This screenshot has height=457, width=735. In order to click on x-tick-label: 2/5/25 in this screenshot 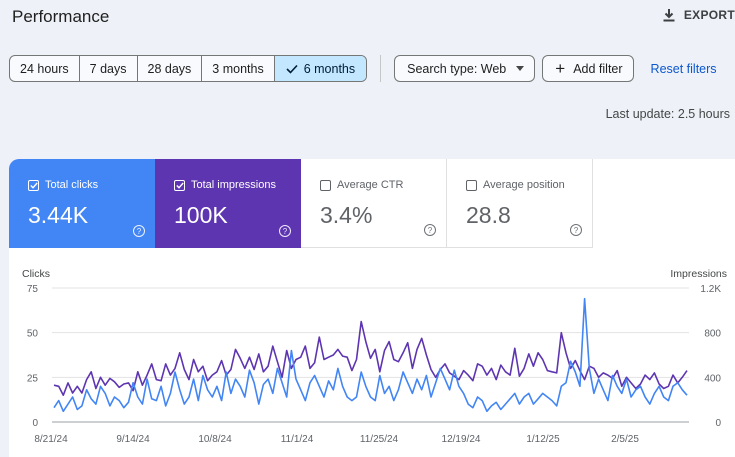, I will do `click(625, 439)`.